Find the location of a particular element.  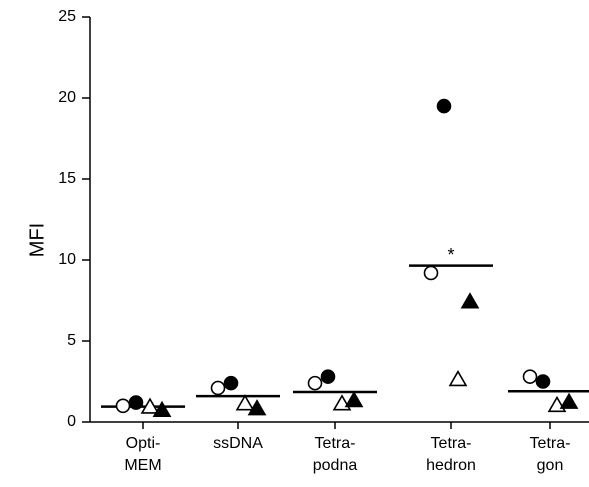

x-tick-label: hedron is located at coordinates (451, 465).